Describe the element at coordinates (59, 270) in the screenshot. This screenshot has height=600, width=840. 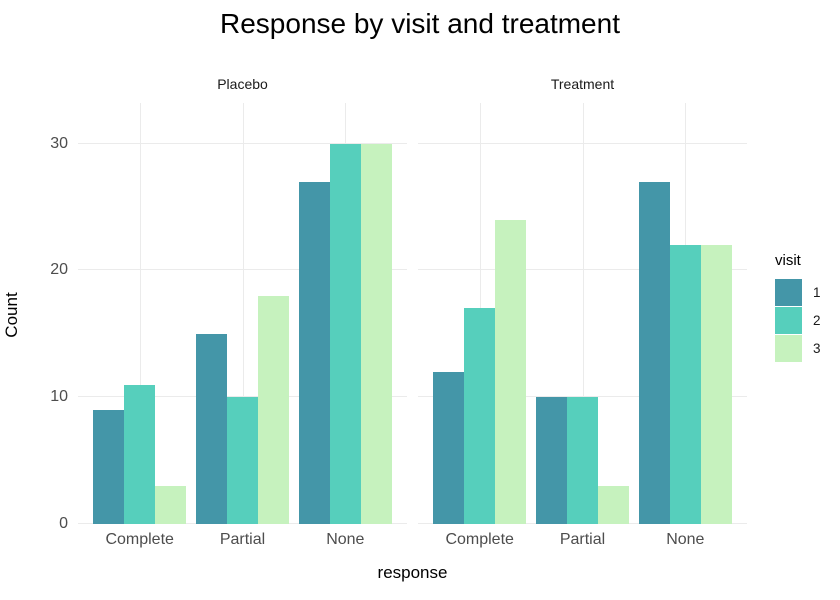
I see `y-tick-label: 20` at that location.